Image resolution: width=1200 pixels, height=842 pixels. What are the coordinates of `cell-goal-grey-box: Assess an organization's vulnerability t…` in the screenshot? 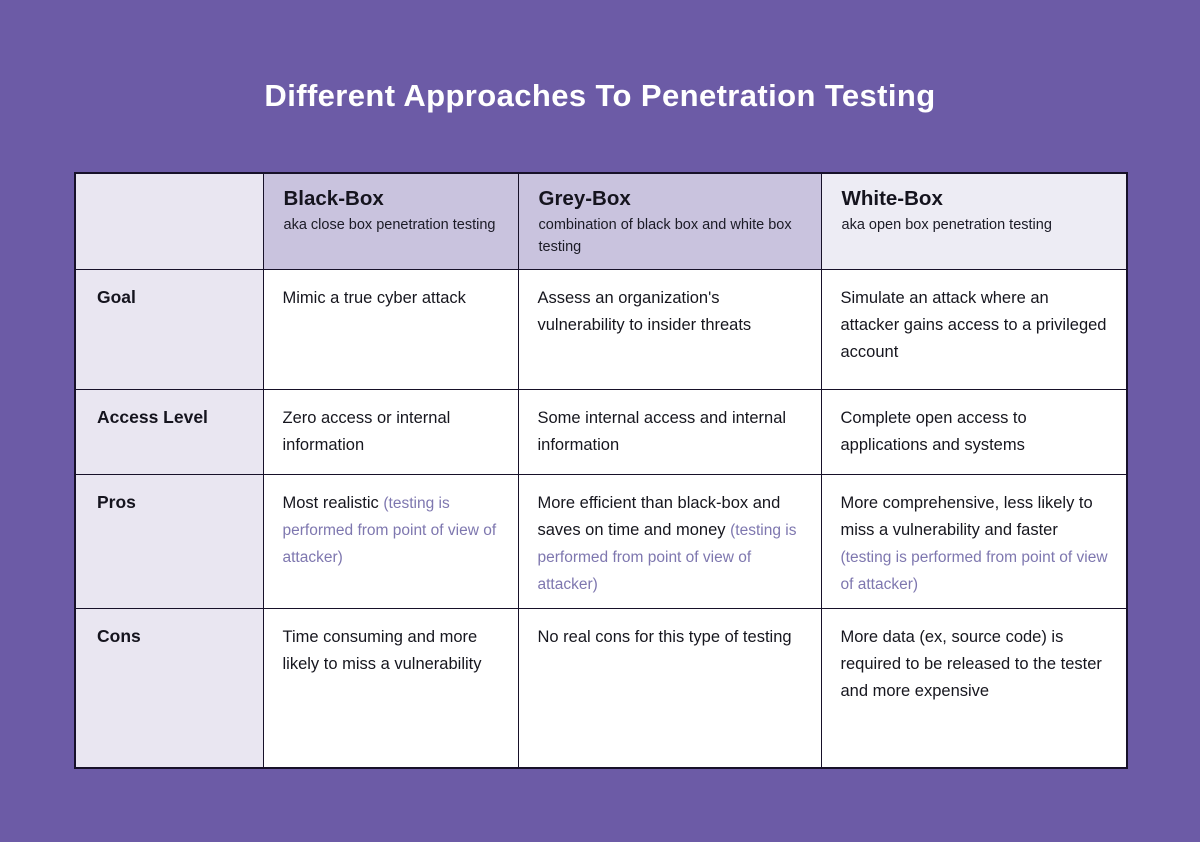 It's located at (669, 329).